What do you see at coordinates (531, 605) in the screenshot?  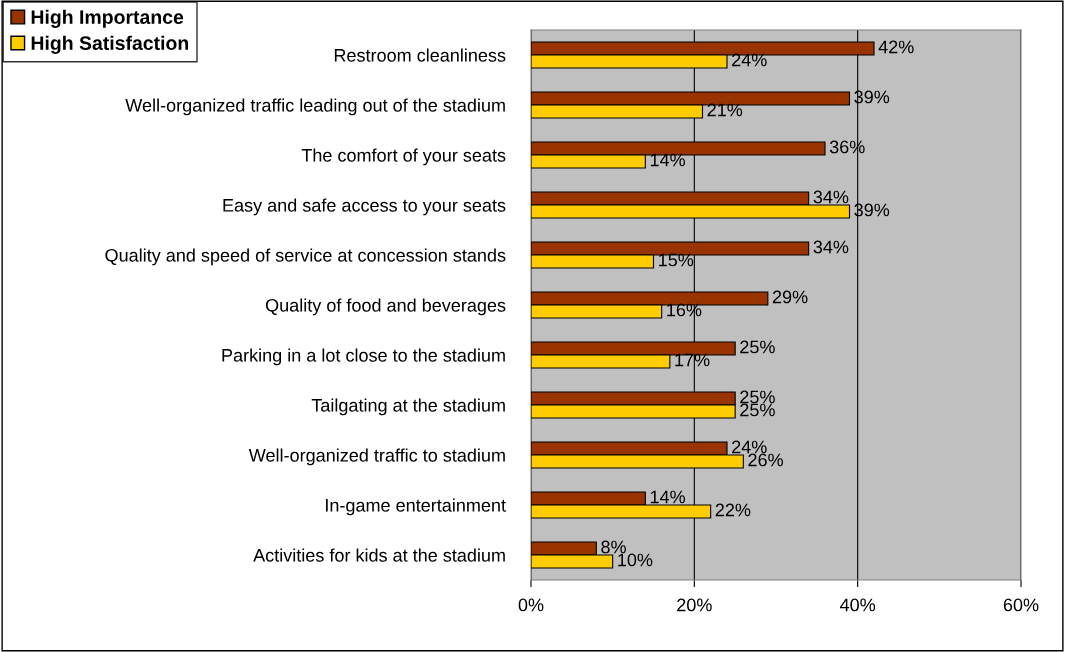 I see `x-tick-label: 0%` at bounding box center [531, 605].